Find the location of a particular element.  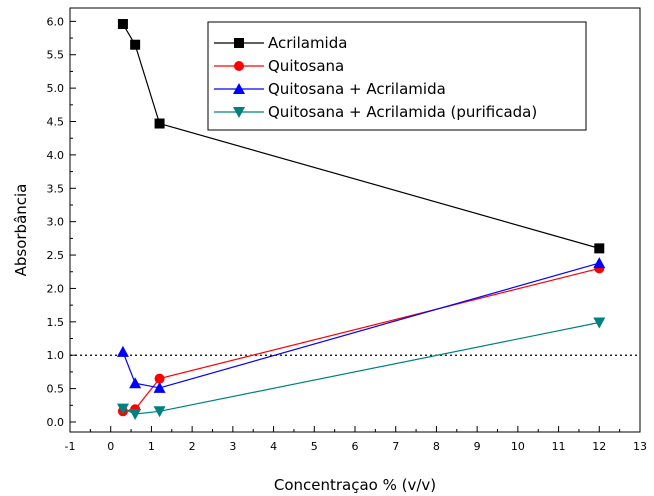

x-tick-label: 1 is located at coordinates (151, 446).